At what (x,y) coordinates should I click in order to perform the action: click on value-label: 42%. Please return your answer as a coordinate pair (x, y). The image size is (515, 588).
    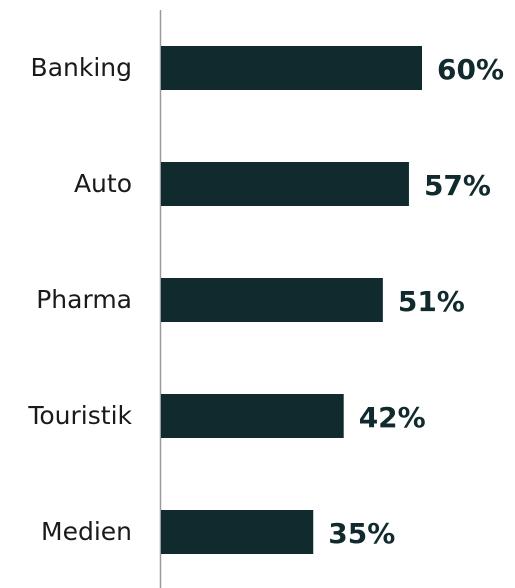
    Looking at the image, I should click on (392, 417).